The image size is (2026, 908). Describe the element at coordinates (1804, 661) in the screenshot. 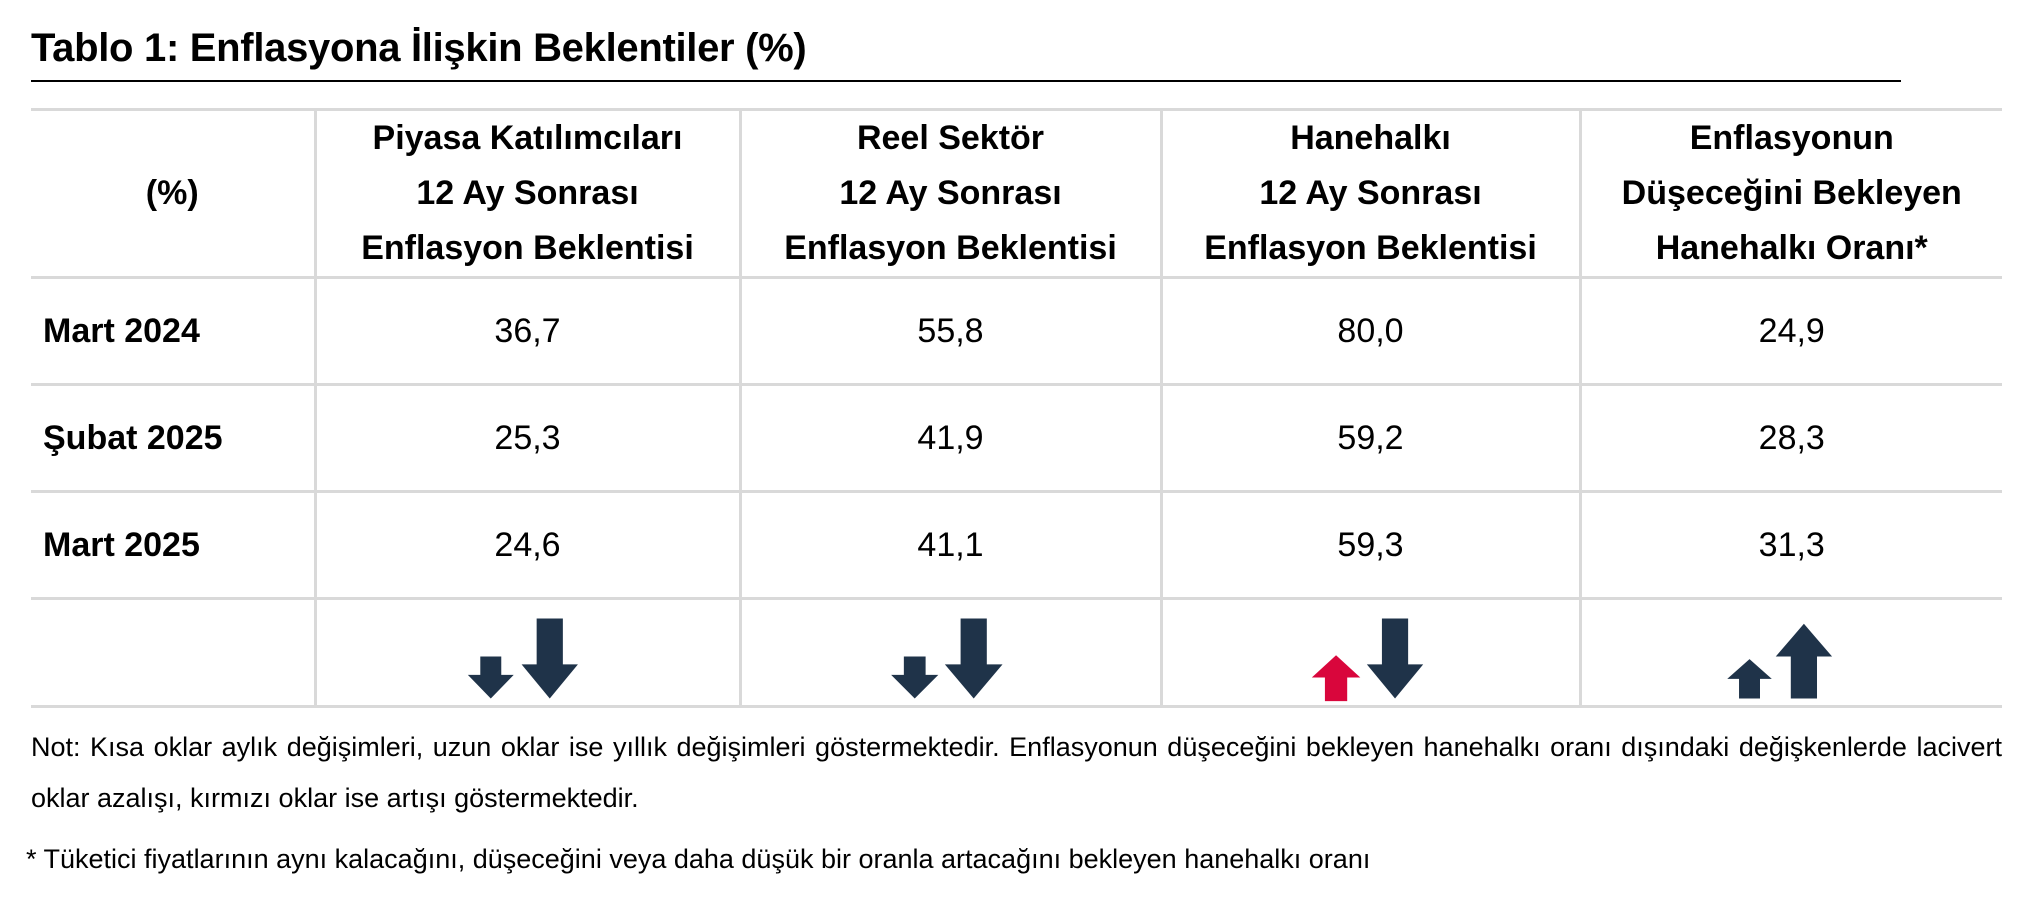

I see `long-up-arrow` at that location.